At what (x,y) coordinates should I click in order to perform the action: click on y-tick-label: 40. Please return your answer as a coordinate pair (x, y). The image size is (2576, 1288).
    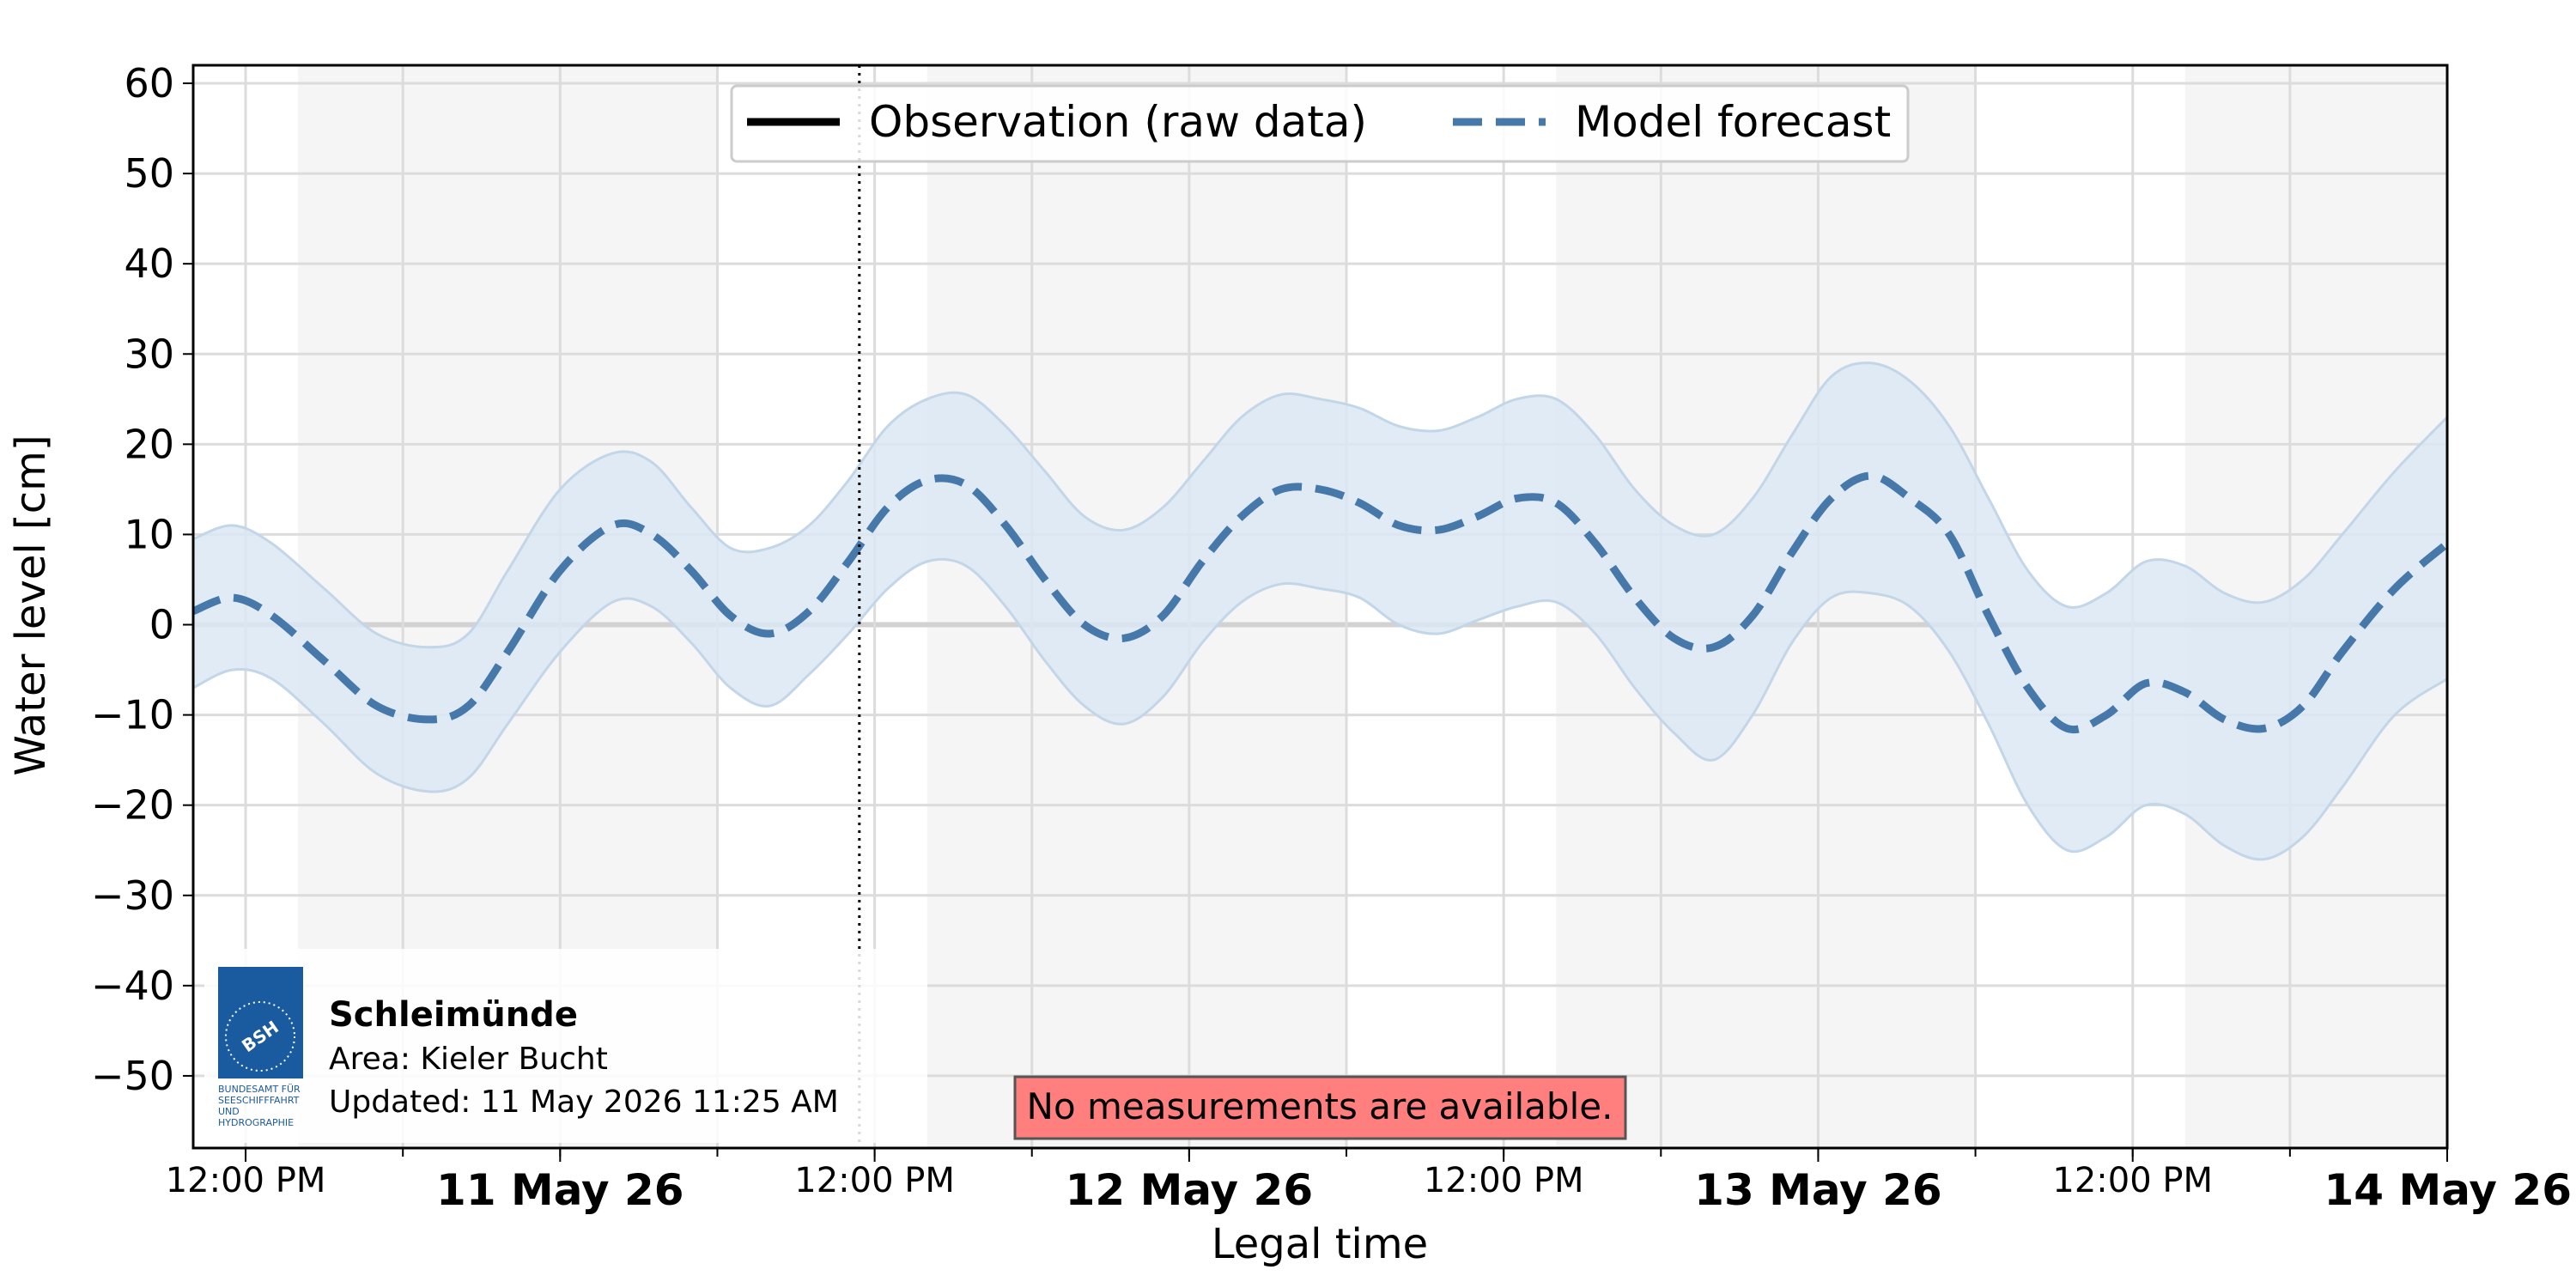
    Looking at the image, I should click on (149, 263).